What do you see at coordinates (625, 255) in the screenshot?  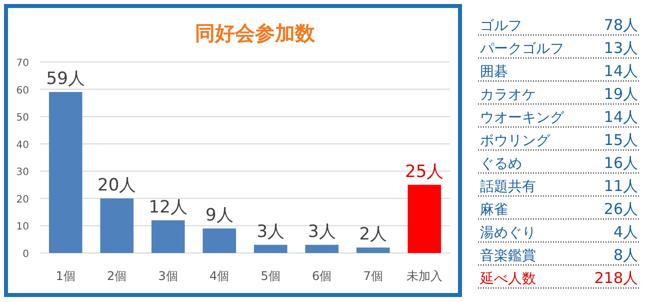 I see `text: 8人` at bounding box center [625, 255].